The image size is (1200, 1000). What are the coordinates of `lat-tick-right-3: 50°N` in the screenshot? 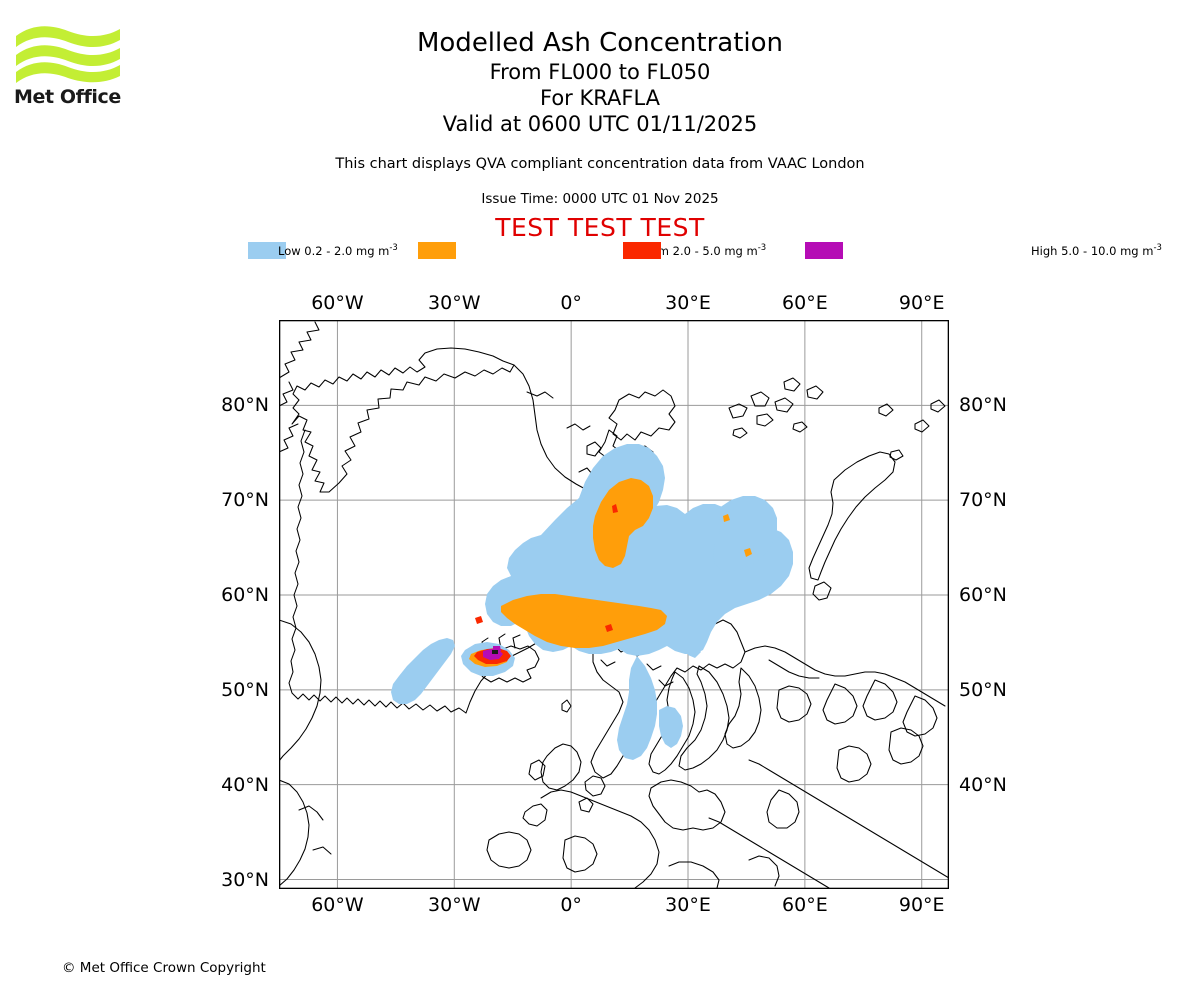 It's located at (983, 689).